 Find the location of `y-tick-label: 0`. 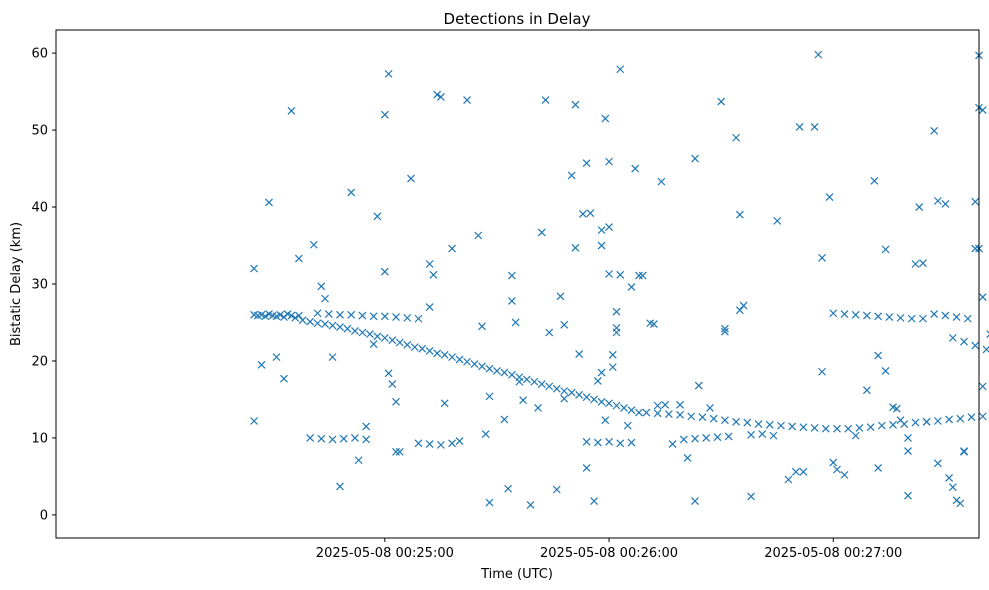

y-tick-label: 0 is located at coordinates (44, 515).